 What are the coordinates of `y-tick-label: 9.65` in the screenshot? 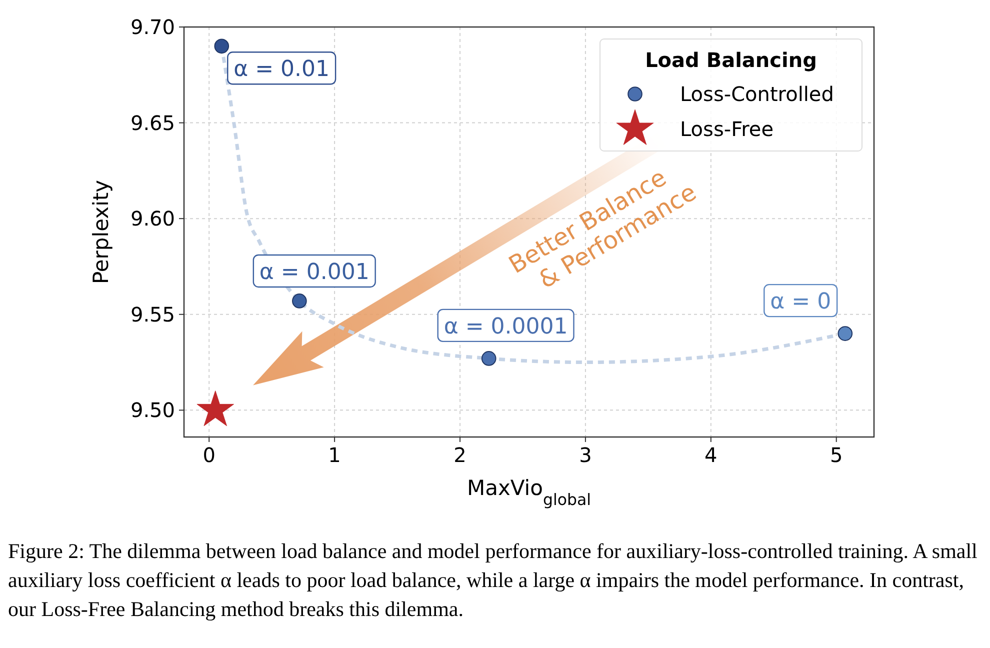 It's located at (152, 122).